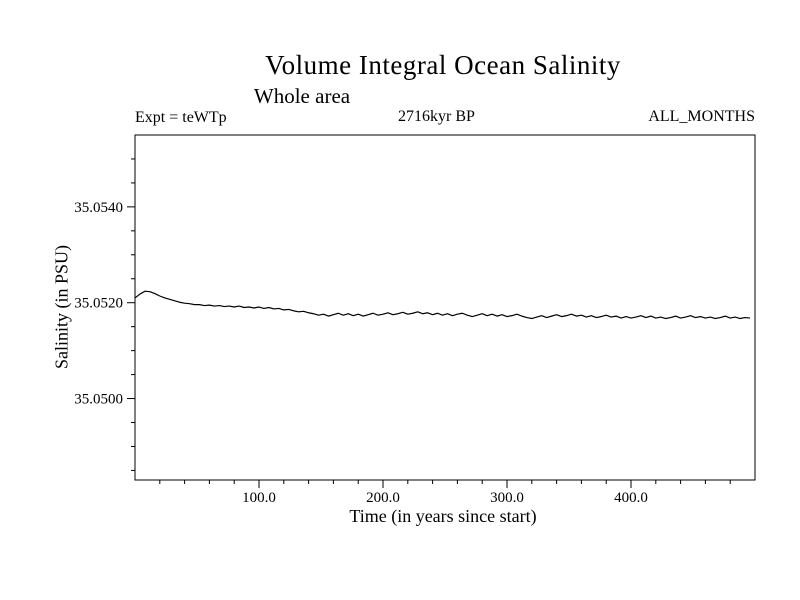 This screenshot has width=800, height=600. Describe the element at coordinates (442, 305) in the screenshot. I see `salinity-line` at that location.